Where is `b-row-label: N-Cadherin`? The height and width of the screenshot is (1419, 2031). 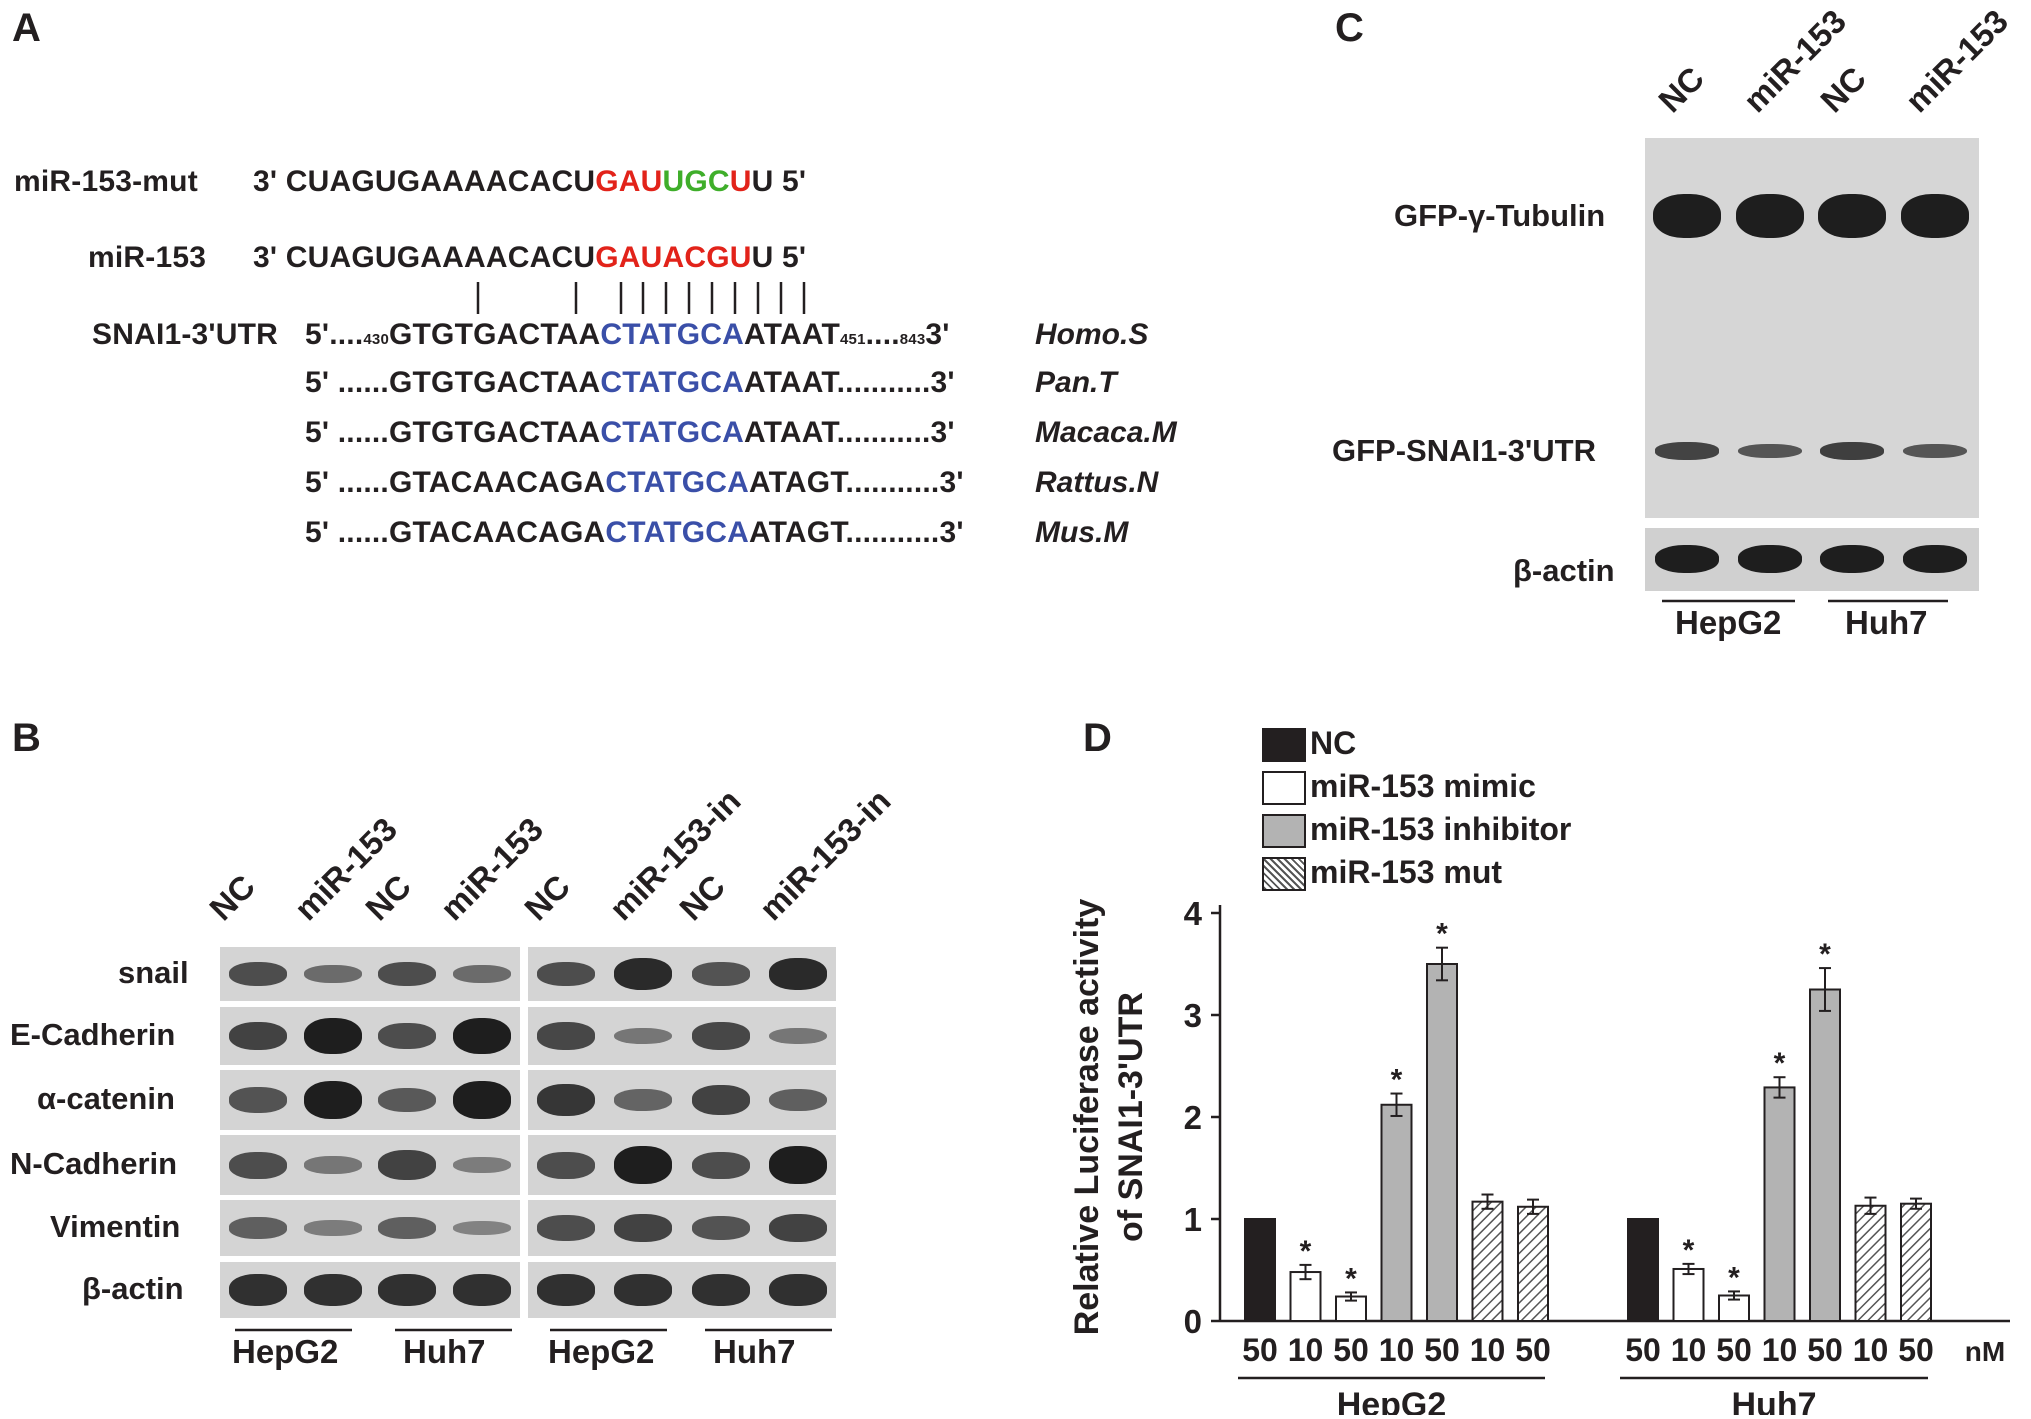 b-row-label: N-Cadherin is located at coordinates (94, 1163).